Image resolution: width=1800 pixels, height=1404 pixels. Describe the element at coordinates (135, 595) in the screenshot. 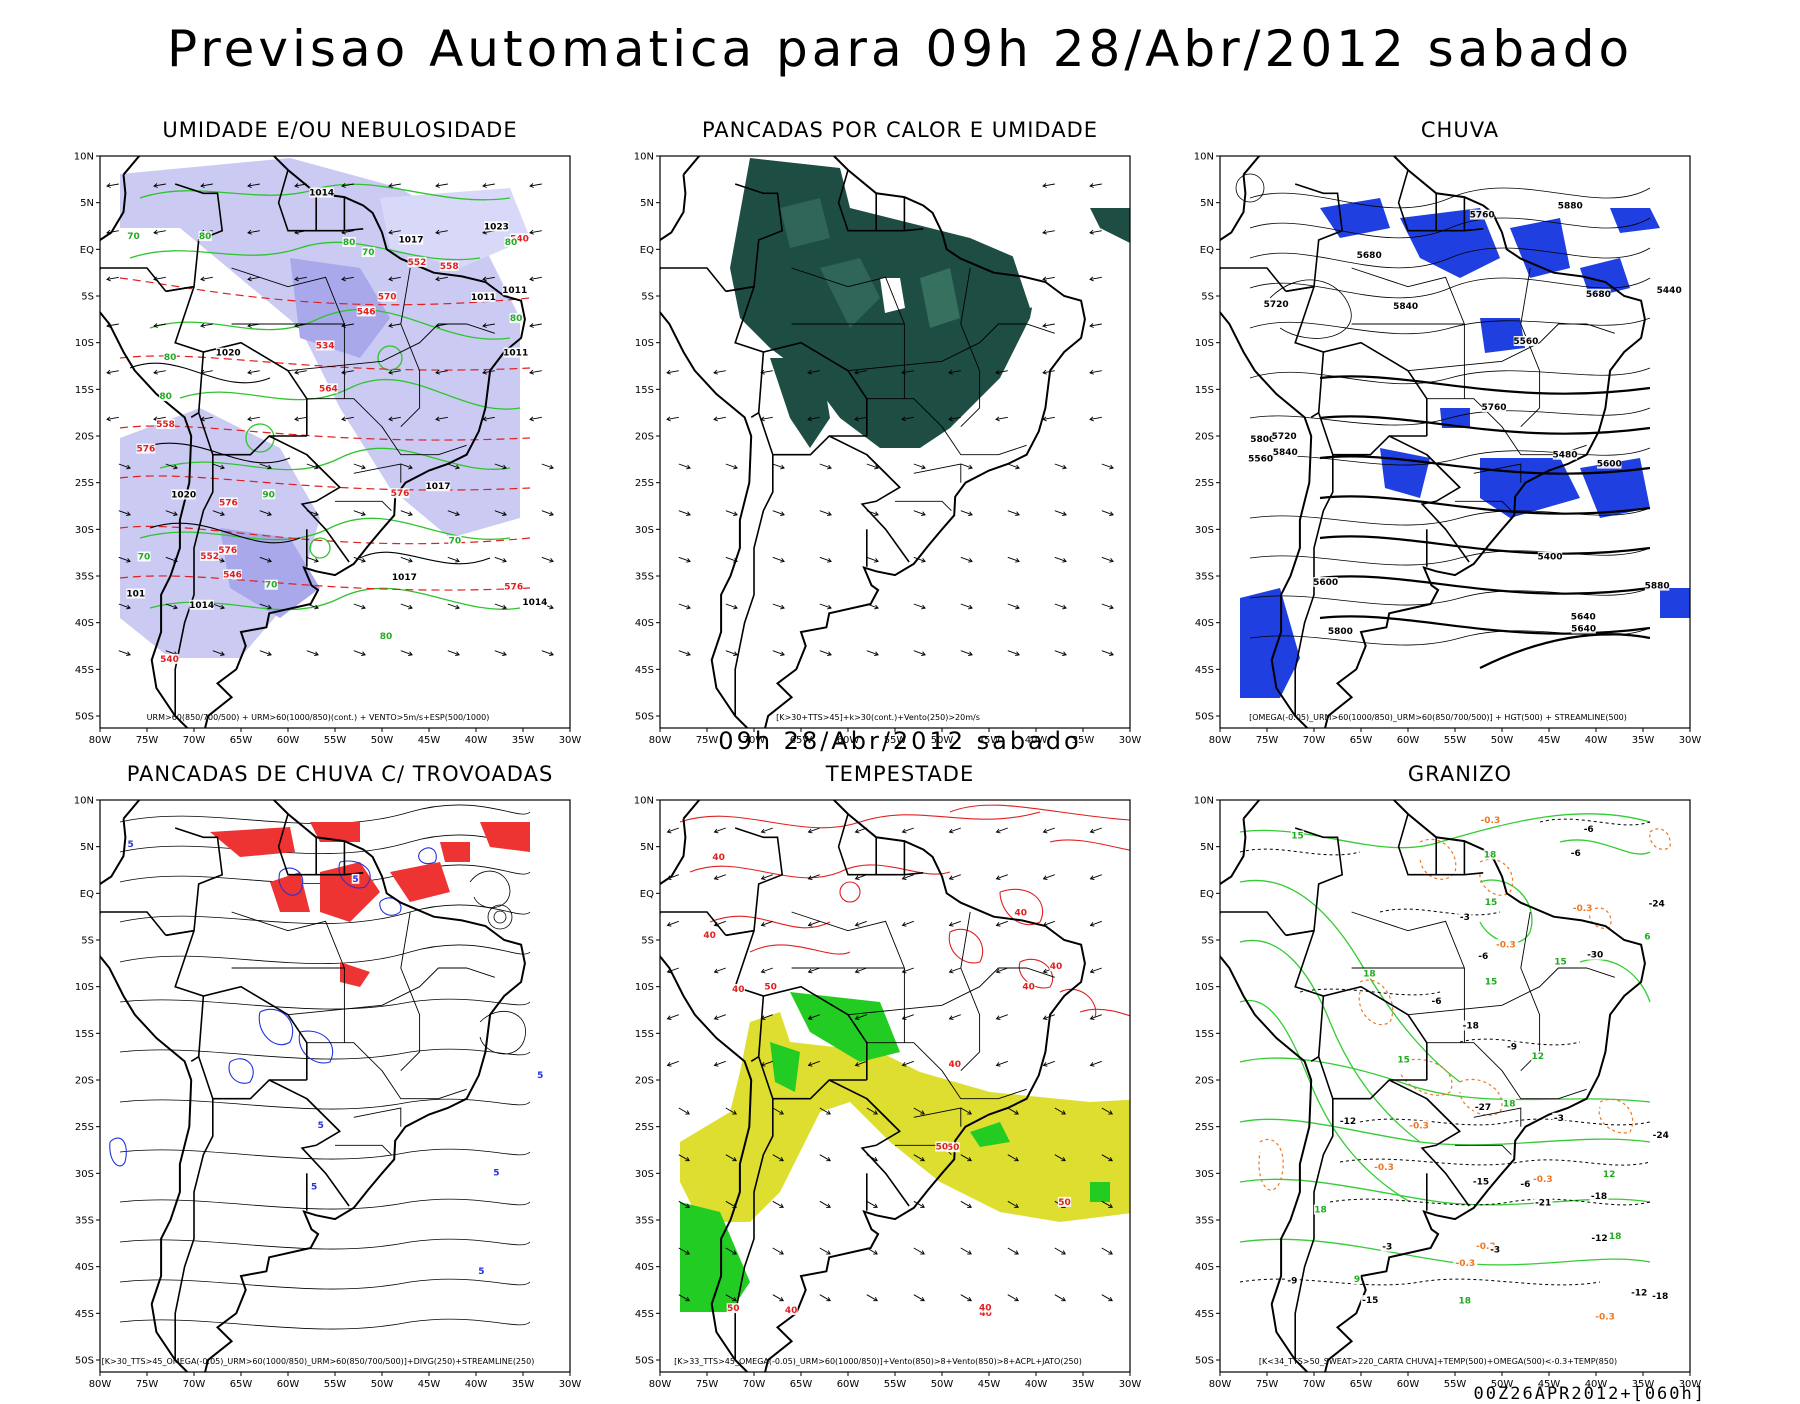

I see `contour-label: 101` at that location.